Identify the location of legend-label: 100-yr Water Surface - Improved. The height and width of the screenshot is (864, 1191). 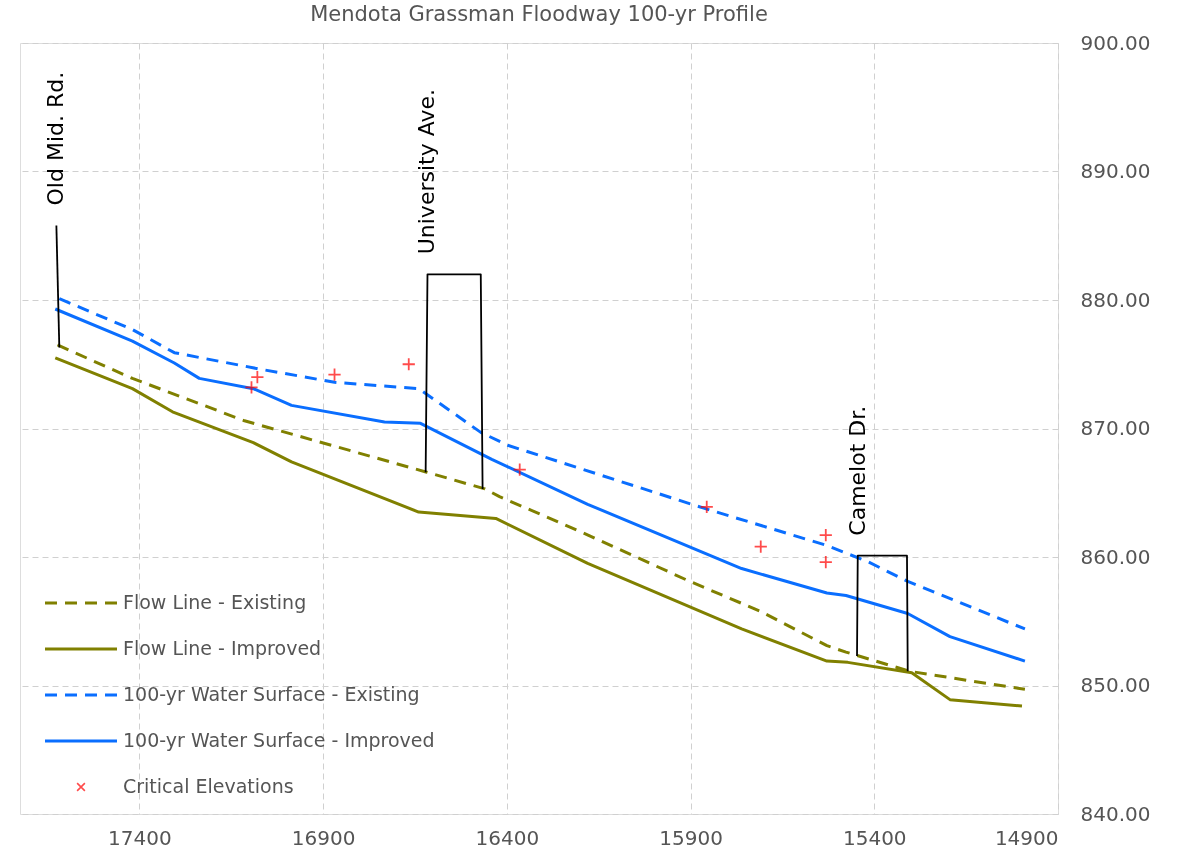
(279, 740).